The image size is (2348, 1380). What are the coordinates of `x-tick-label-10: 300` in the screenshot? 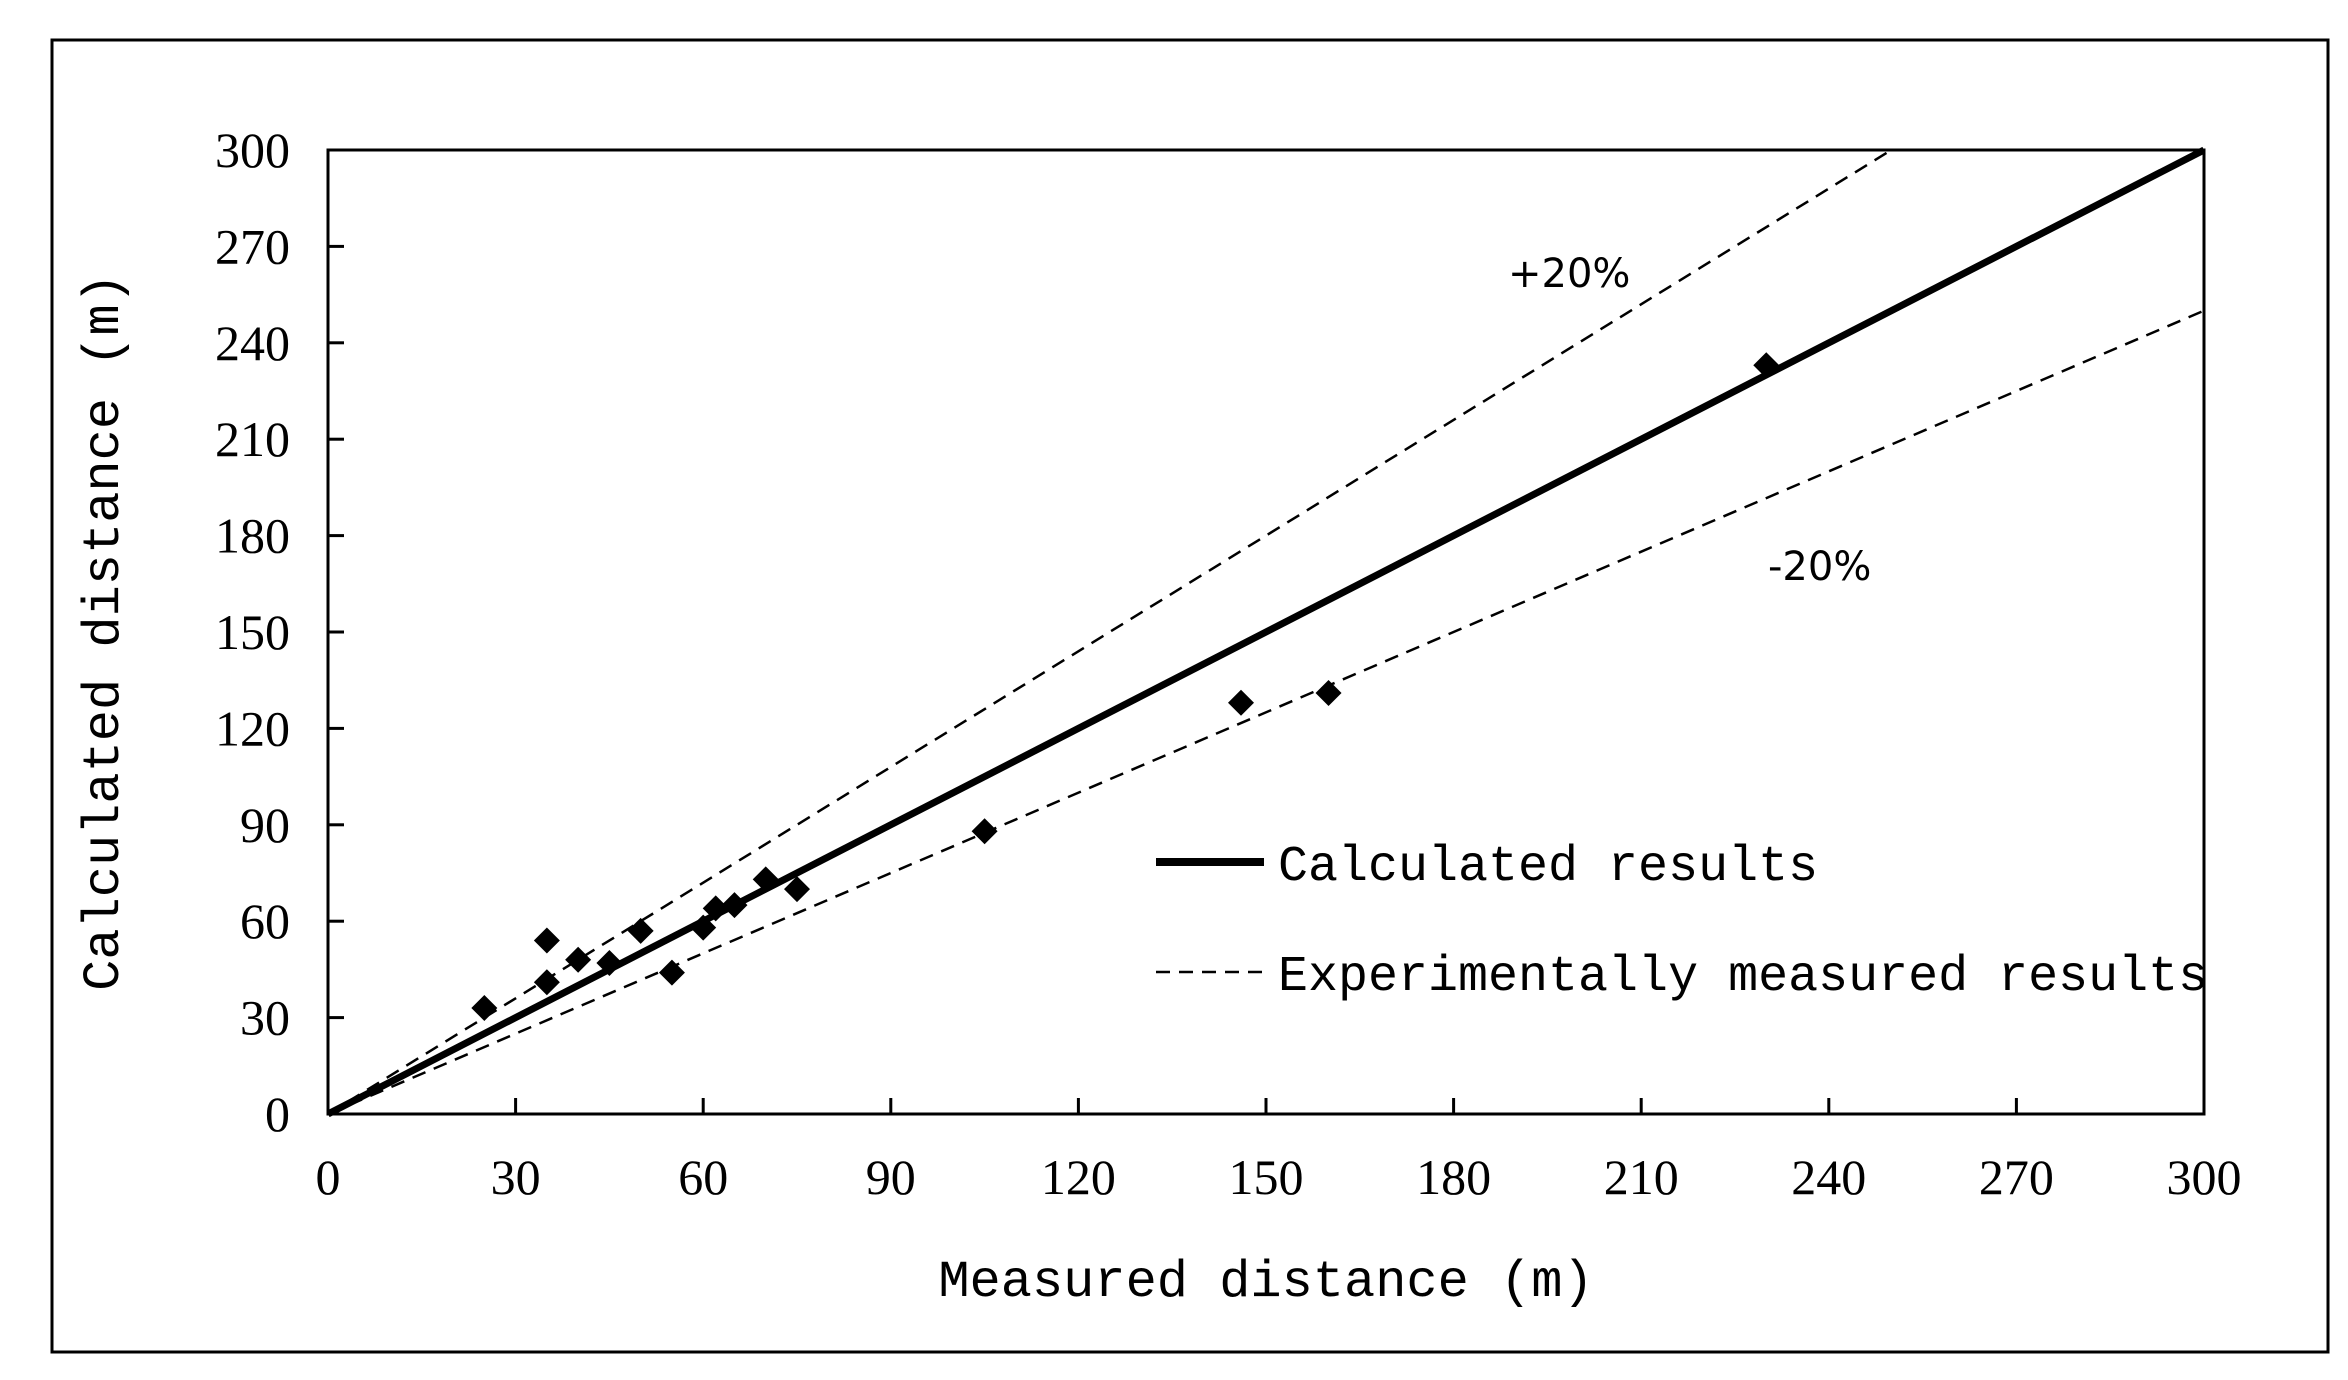 It's located at (2204, 1177).